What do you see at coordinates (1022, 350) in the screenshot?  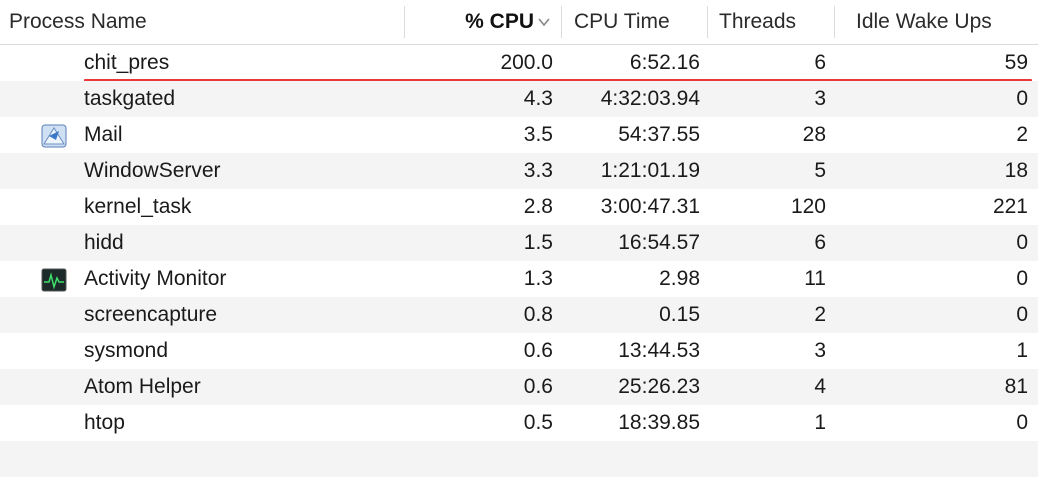 I see `idle-wake-ups-value: 1` at bounding box center [1022, 350].